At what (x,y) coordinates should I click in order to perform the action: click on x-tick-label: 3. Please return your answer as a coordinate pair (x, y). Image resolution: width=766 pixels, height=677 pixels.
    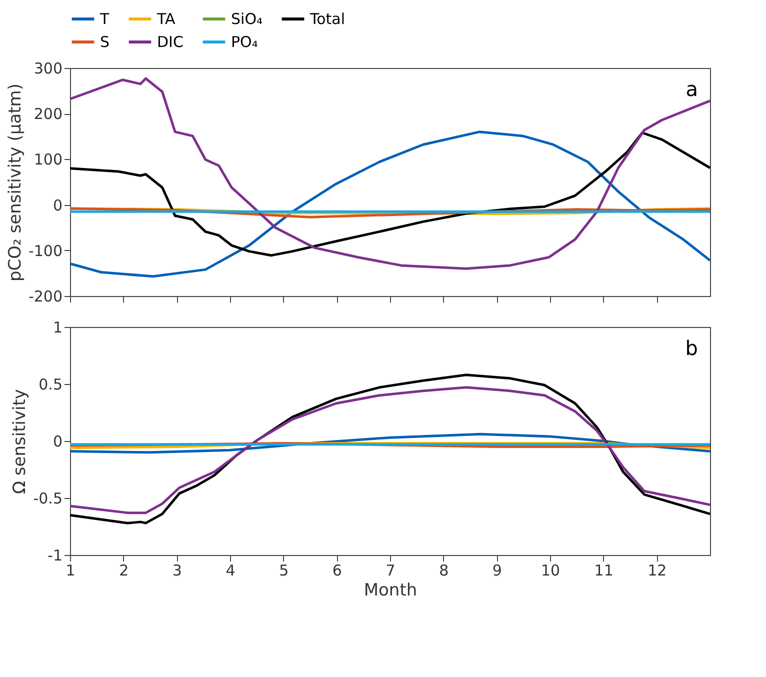
    Looking at the image, I should click on (177, 571).